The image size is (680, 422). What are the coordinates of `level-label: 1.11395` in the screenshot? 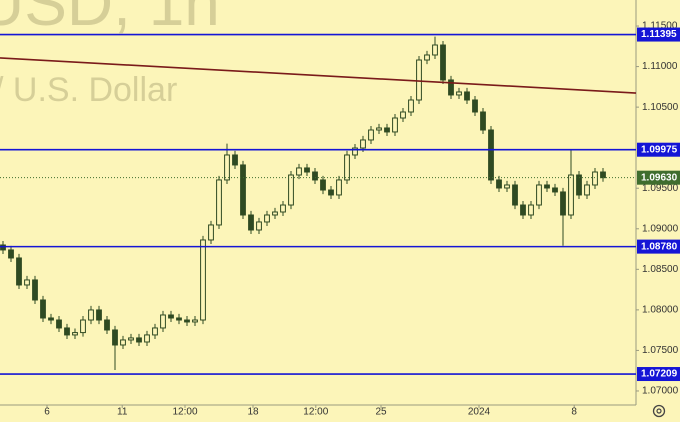 It's located at (659, 34).